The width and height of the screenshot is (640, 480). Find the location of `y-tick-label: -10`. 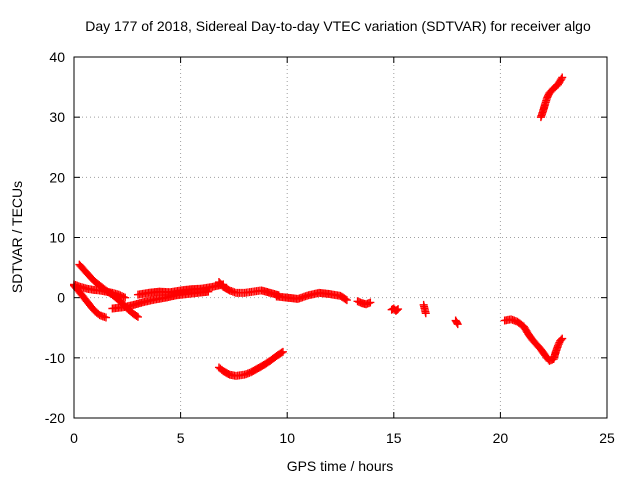

y-tick-label: -10 is located at coordinates (55, 358).